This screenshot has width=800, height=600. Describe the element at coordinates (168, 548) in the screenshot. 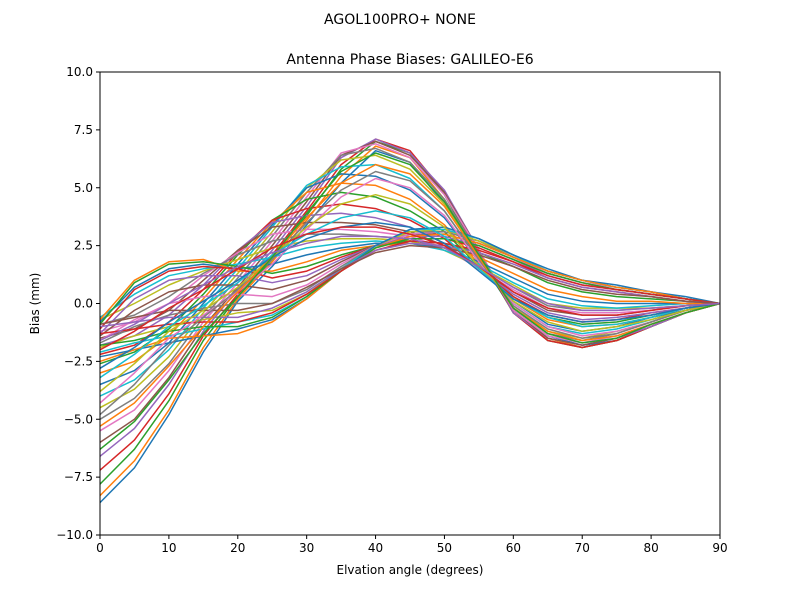

I see `x-tick-label-1: 10` at that location.